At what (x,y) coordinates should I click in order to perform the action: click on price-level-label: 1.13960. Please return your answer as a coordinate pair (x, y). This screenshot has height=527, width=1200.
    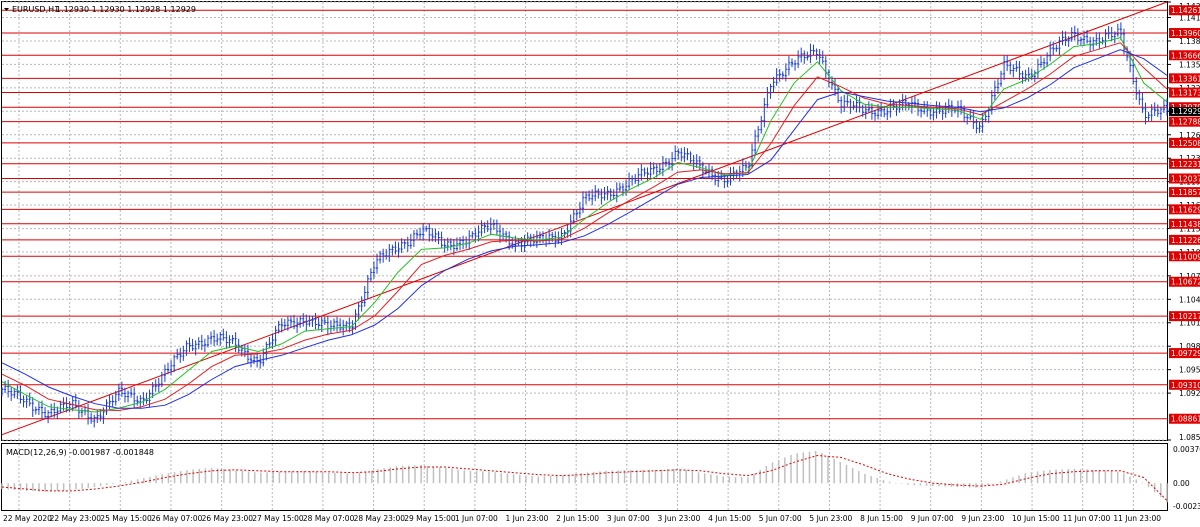
    Looking at the image, I should click on (1185, 33).